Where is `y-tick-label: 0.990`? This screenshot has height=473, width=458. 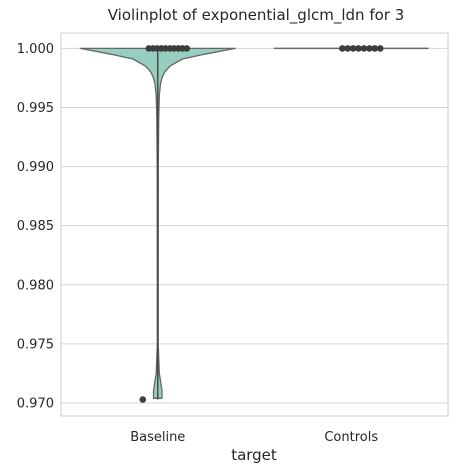 y-tick-label: 0.990 is located at coordinates (35, 167).